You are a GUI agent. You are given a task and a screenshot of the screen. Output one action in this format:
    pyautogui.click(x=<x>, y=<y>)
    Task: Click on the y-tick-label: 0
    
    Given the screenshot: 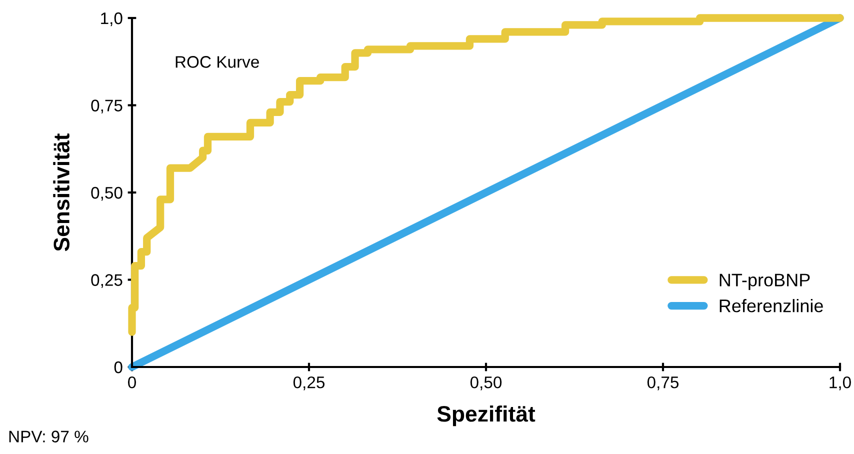 What is the action you would take?
    pyautogui.click(x=118, y=367)
    